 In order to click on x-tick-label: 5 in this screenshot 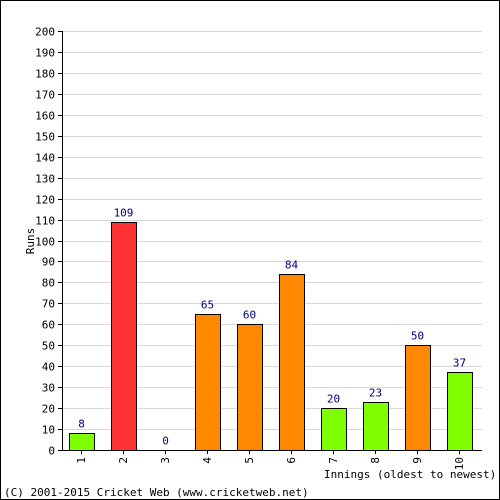, I will do `click(249, 460)`.